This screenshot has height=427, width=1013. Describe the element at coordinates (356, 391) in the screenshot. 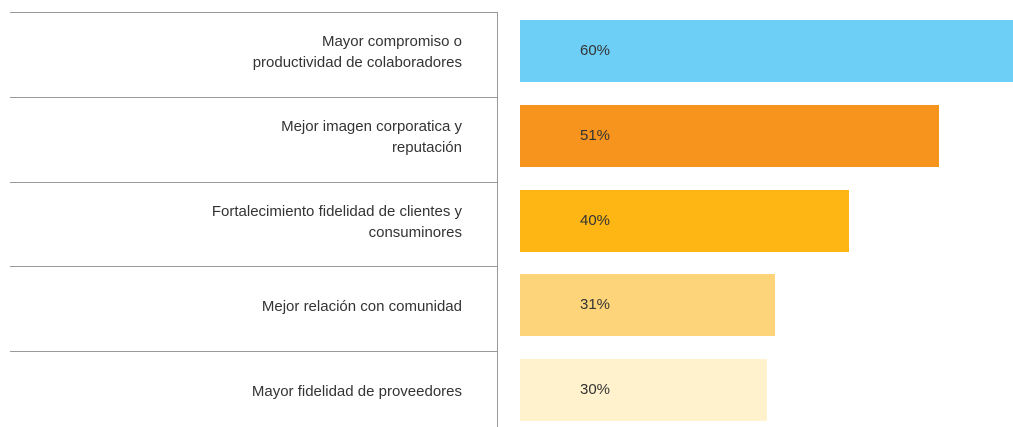

I see `category-label: Mayor fidelidad de proveedores` at that location.